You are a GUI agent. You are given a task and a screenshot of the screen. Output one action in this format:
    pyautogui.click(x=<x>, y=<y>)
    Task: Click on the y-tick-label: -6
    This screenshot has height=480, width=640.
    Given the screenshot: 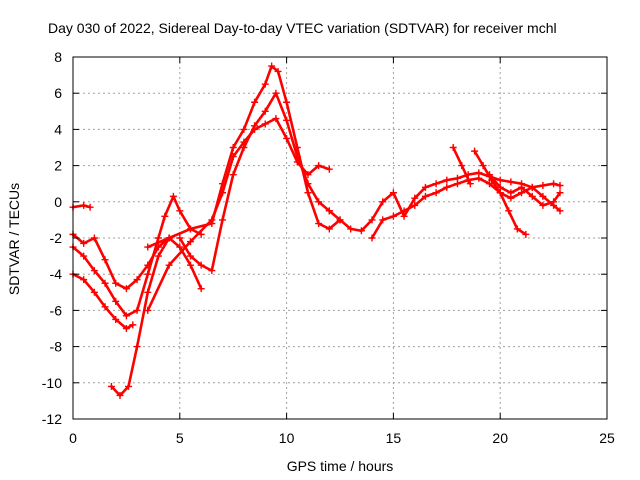 What is the action you would take?
    pyautogui.click(x=56, y=310)
    